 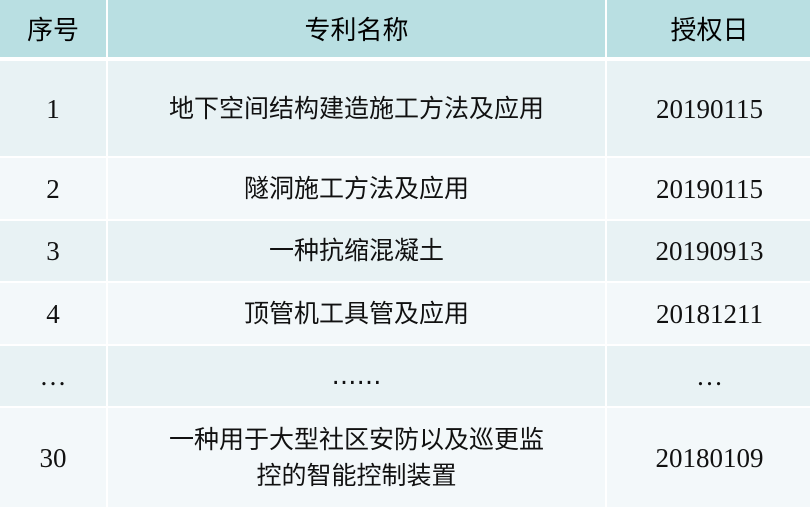 What do you see at coordinates (53, 313) in the screenshot?
I see `cell-no: 4` at bounding box center [53, 313].